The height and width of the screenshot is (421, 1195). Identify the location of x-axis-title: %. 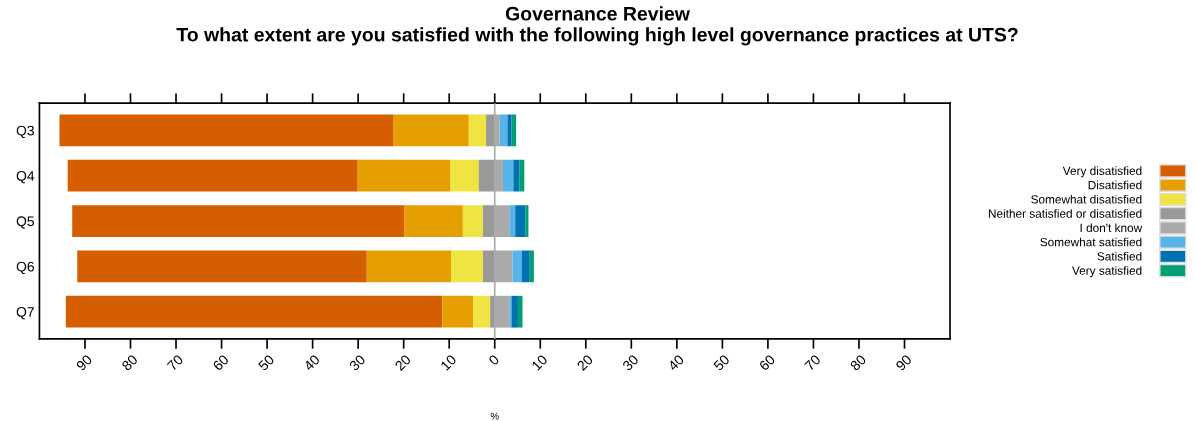
(494, 416).